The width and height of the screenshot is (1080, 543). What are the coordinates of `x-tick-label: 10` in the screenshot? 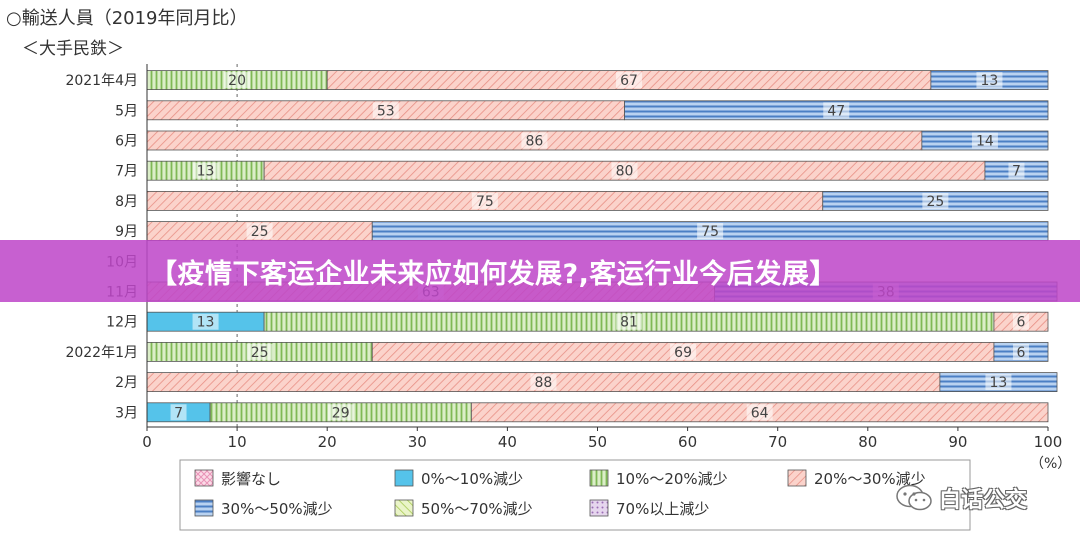 It's located at (237, 442).